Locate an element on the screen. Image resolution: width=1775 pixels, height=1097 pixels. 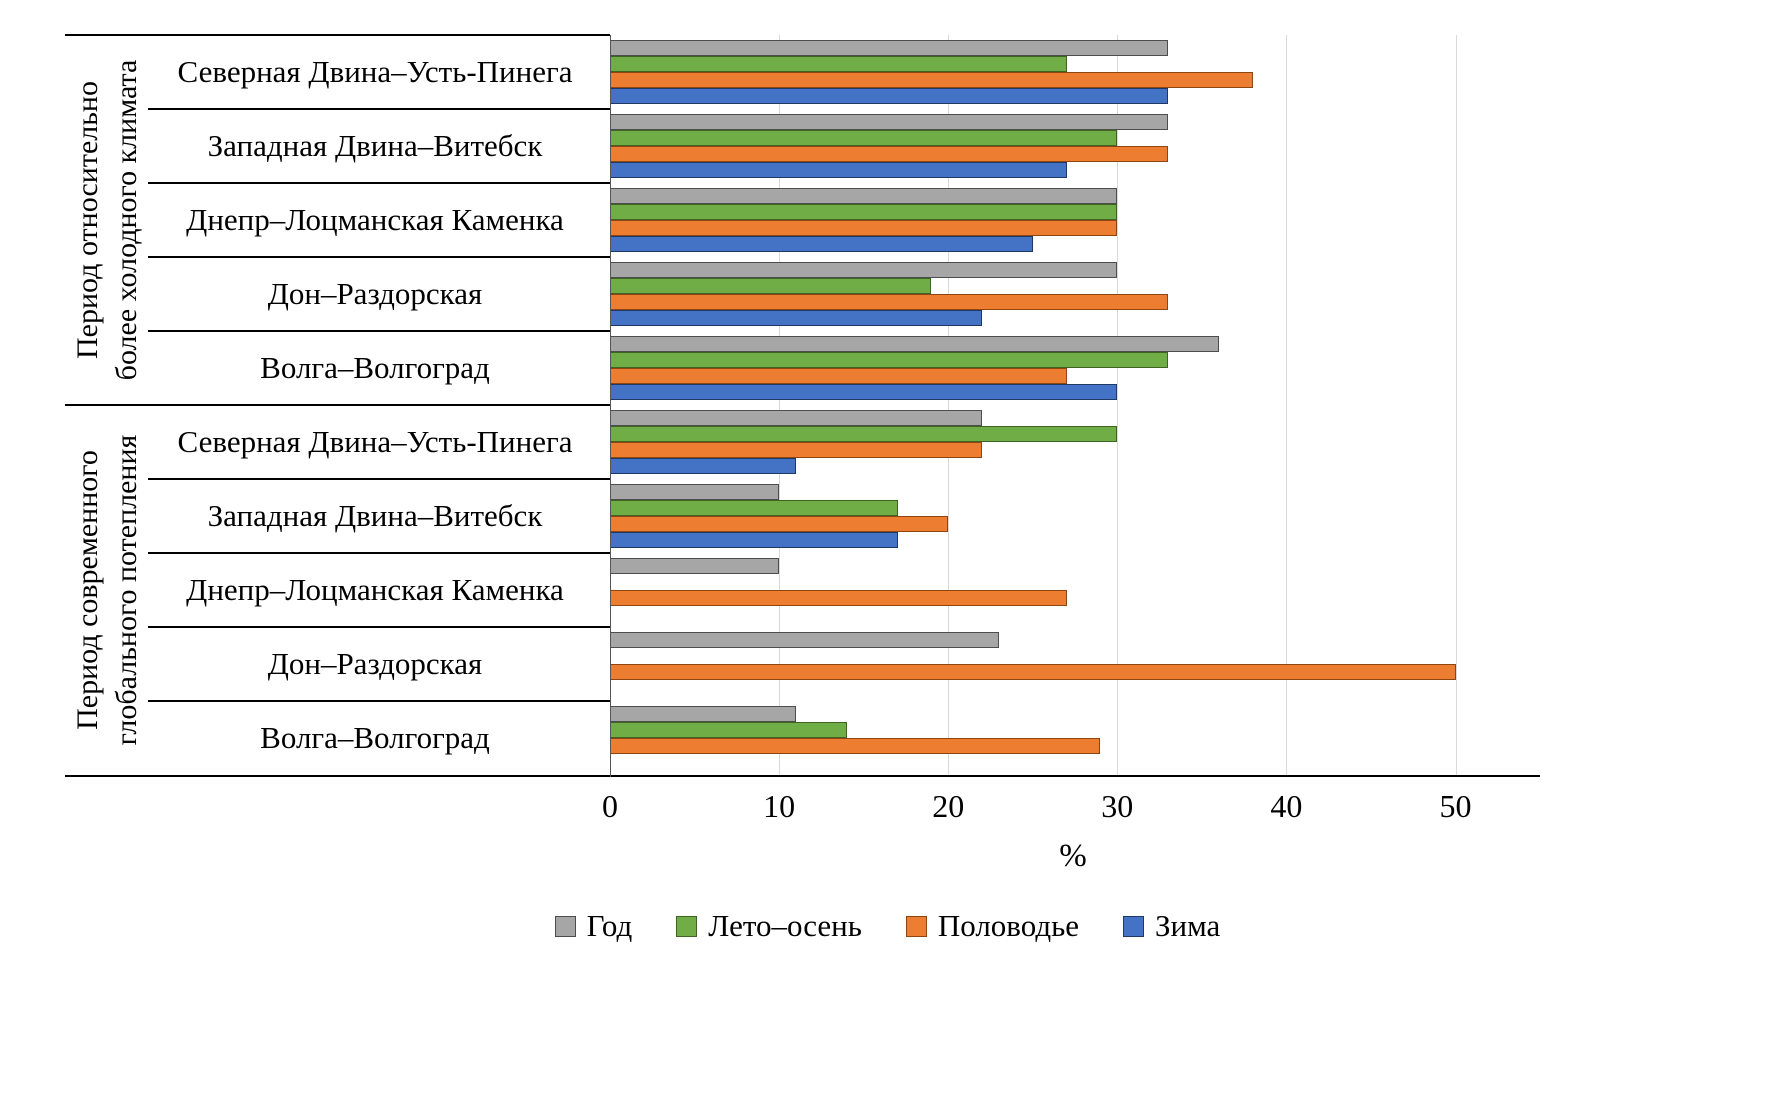
x-axis-title: % is located at coordinates (1073, 856).